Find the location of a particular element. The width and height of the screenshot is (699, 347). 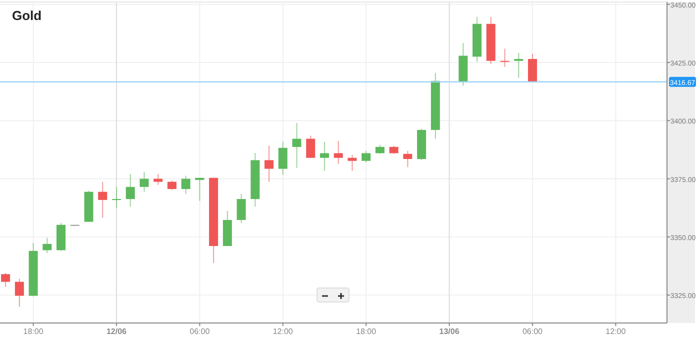

text: Gold is located at coordinates (27, 15).